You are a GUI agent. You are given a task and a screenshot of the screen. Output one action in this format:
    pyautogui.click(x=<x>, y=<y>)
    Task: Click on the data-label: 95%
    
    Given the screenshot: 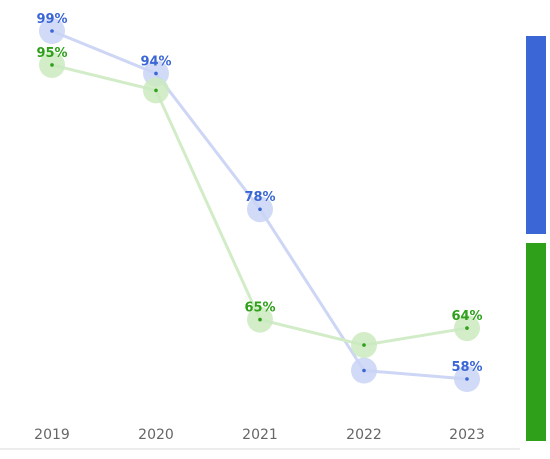 What is the action you would take?
    pyautogui.click(x=51, y=53)
    